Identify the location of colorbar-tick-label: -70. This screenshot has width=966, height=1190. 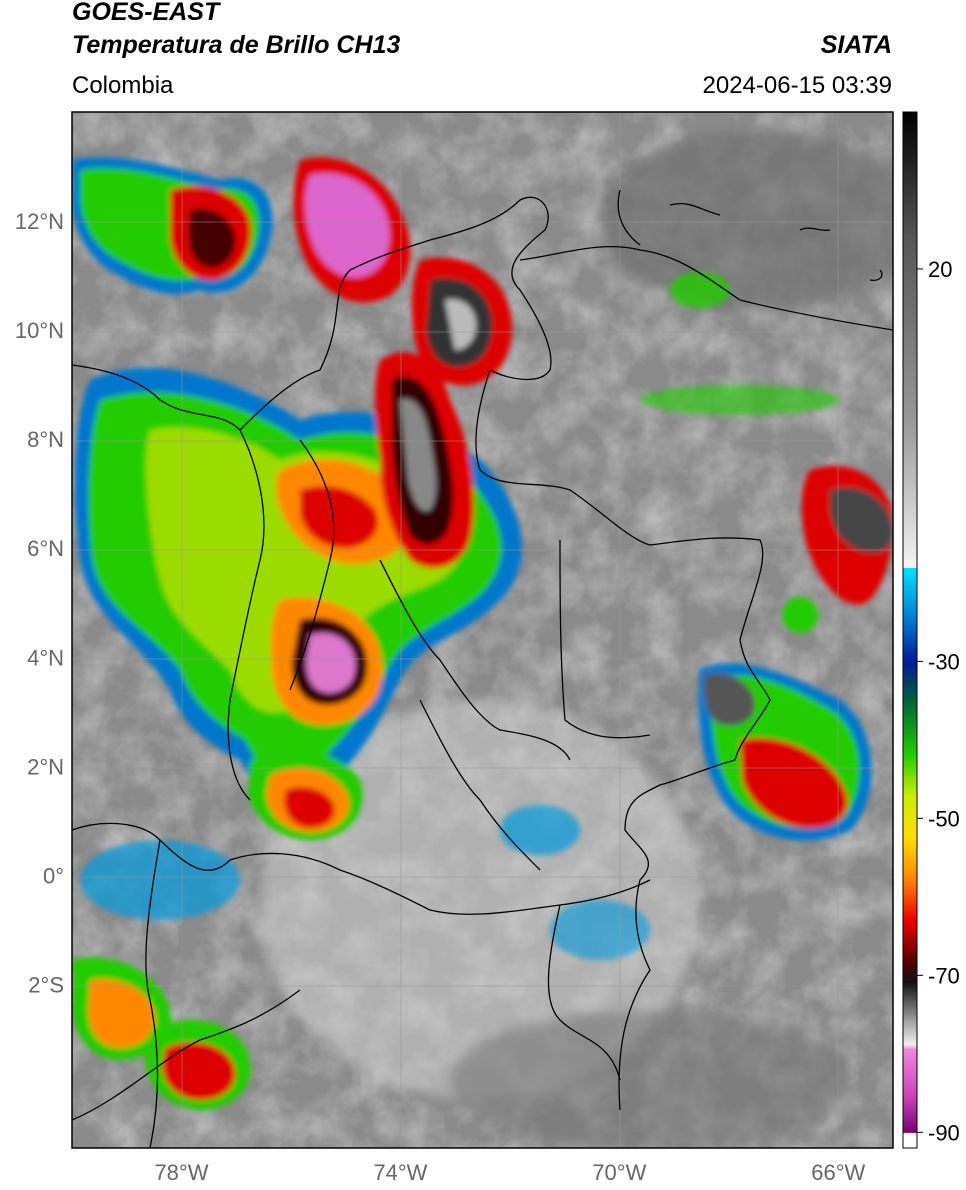
(944, 975).